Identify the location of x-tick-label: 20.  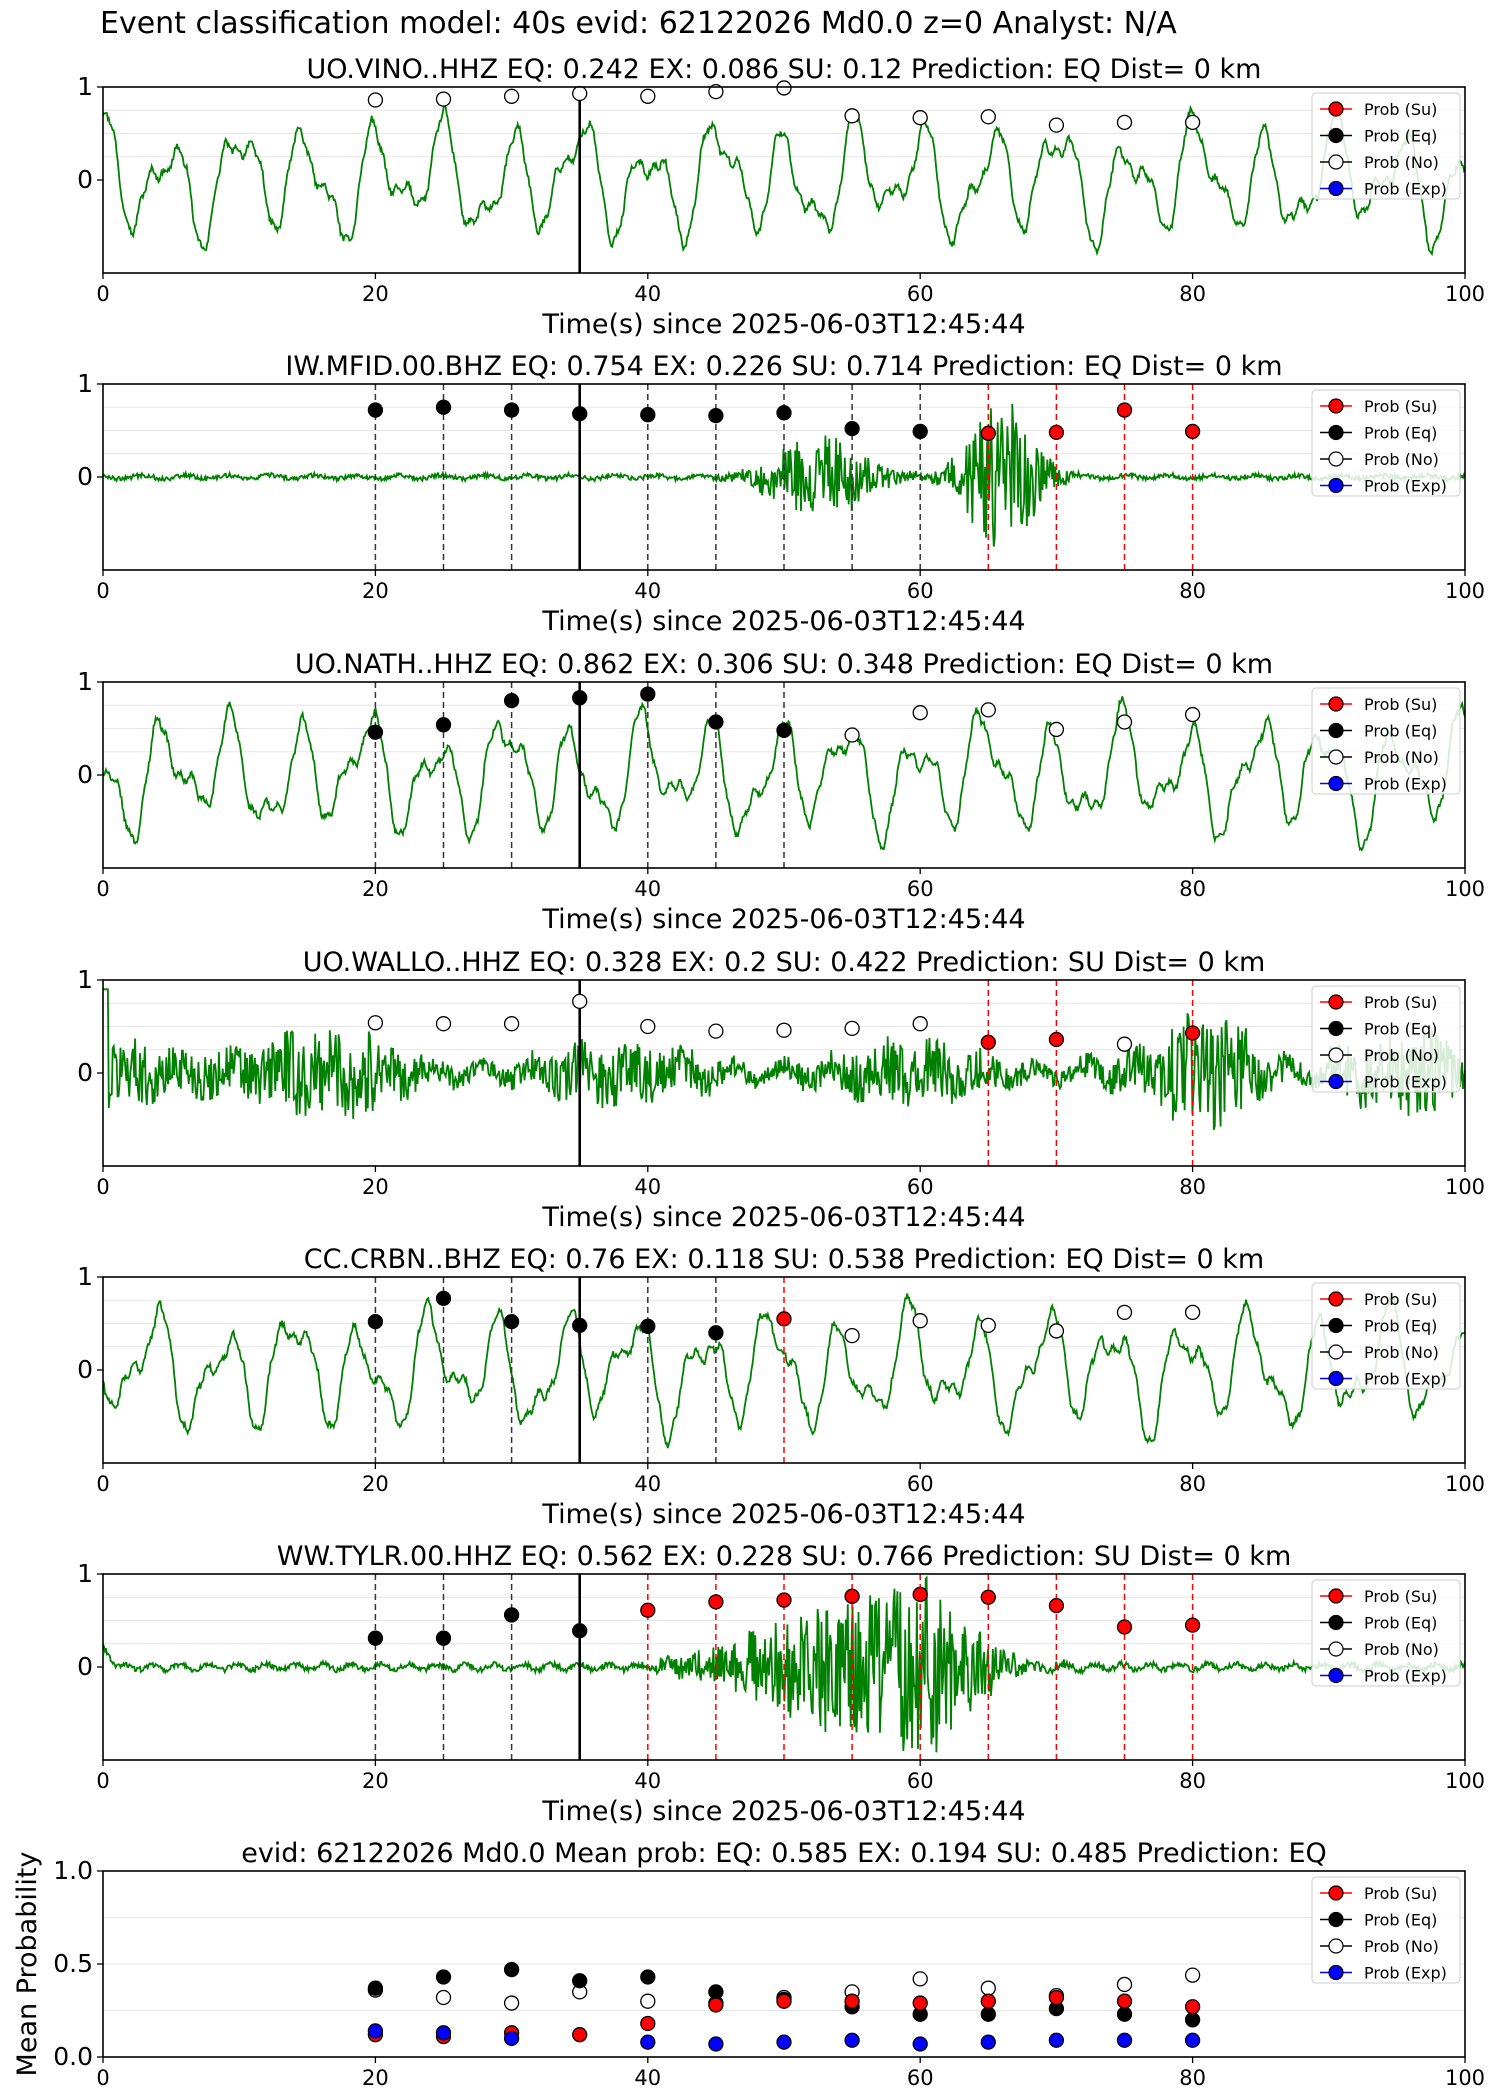
(375, 1484).